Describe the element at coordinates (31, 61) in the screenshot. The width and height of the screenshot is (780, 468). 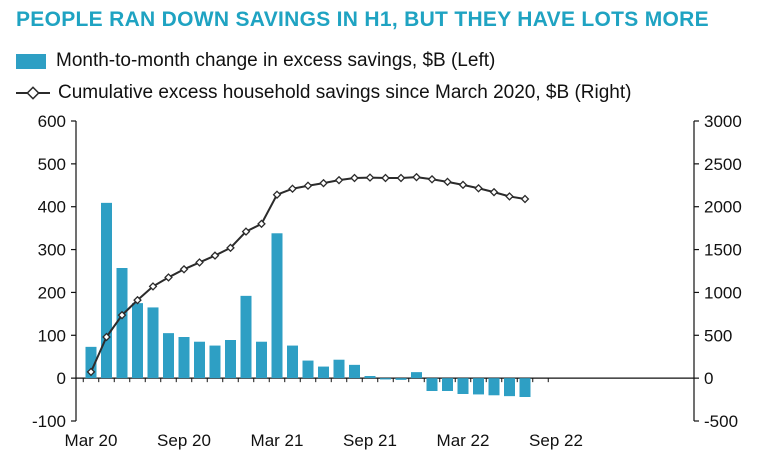
I see `legend-bar-swatch` at that location.